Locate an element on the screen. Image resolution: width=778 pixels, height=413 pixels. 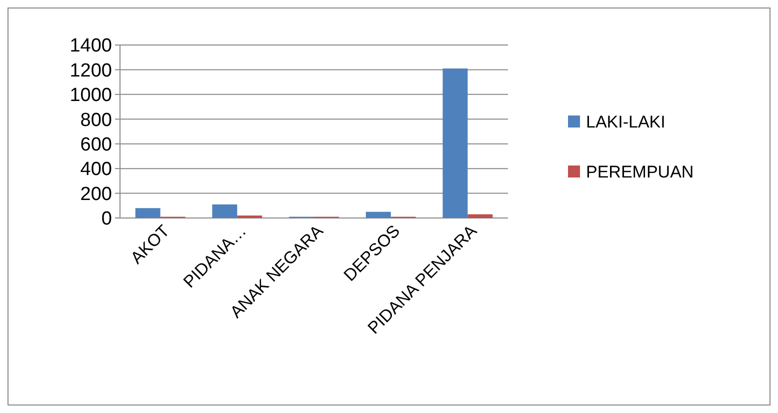
y-tick-label: 600 is located at coordinates (96, 145).